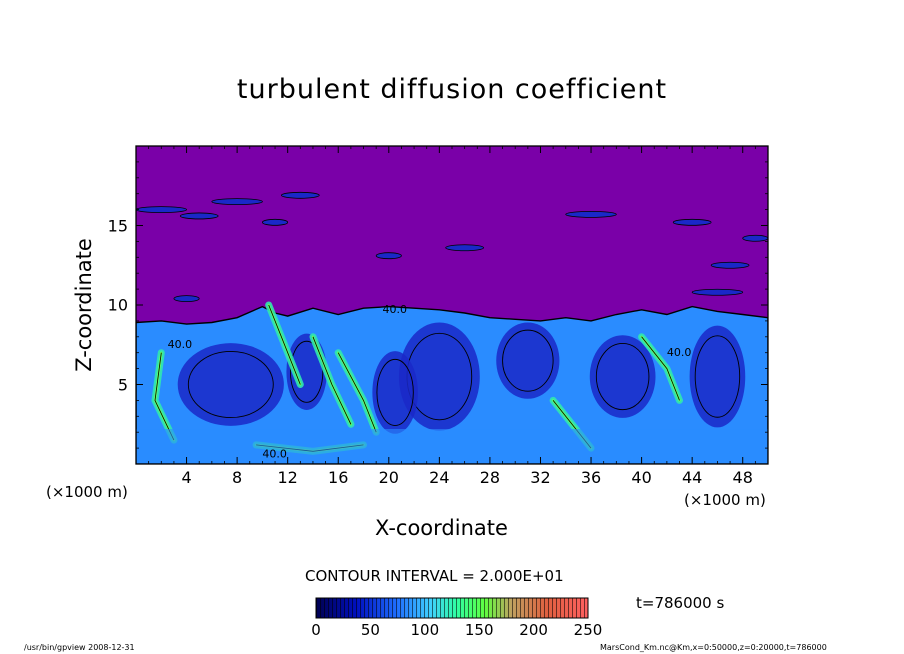  What do you see at coordinates (287, 477) in the screenshot?
I see `x-tick-label: 12` at bounding box center [287, 477].